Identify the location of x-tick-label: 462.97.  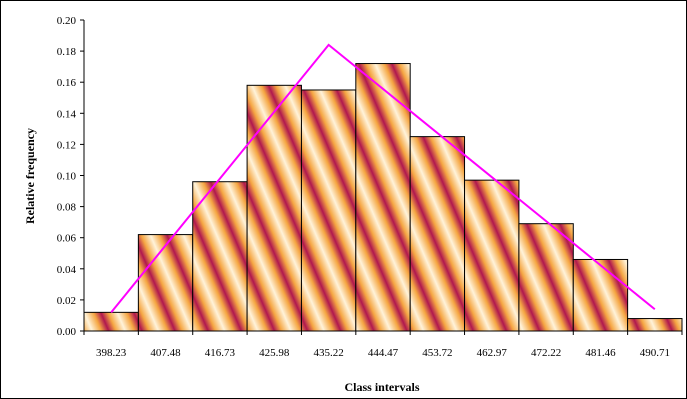
(492, 353).